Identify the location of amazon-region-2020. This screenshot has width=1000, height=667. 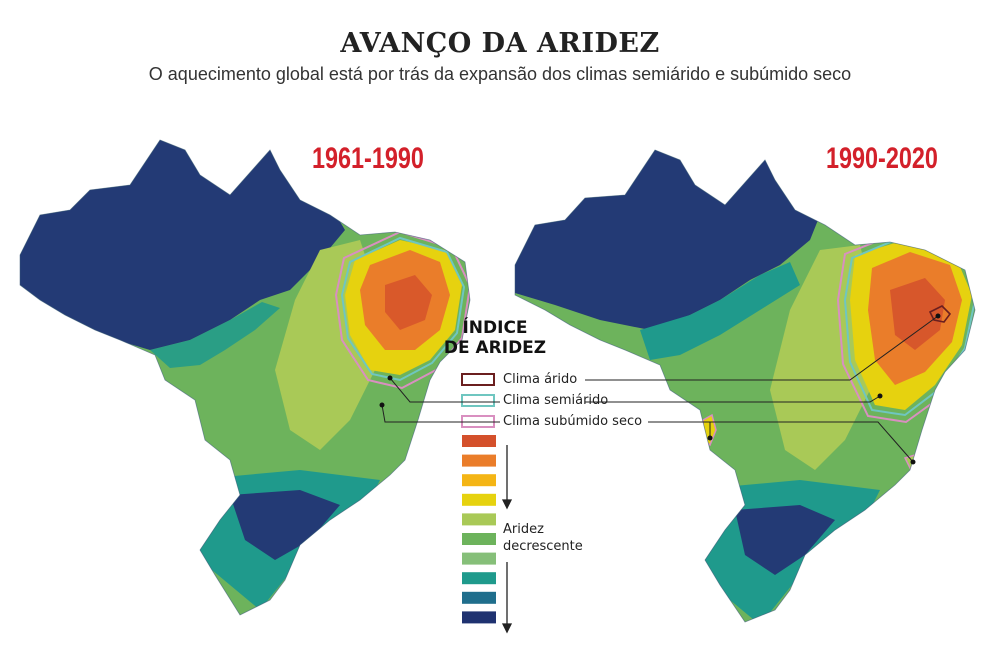
(667, 240).